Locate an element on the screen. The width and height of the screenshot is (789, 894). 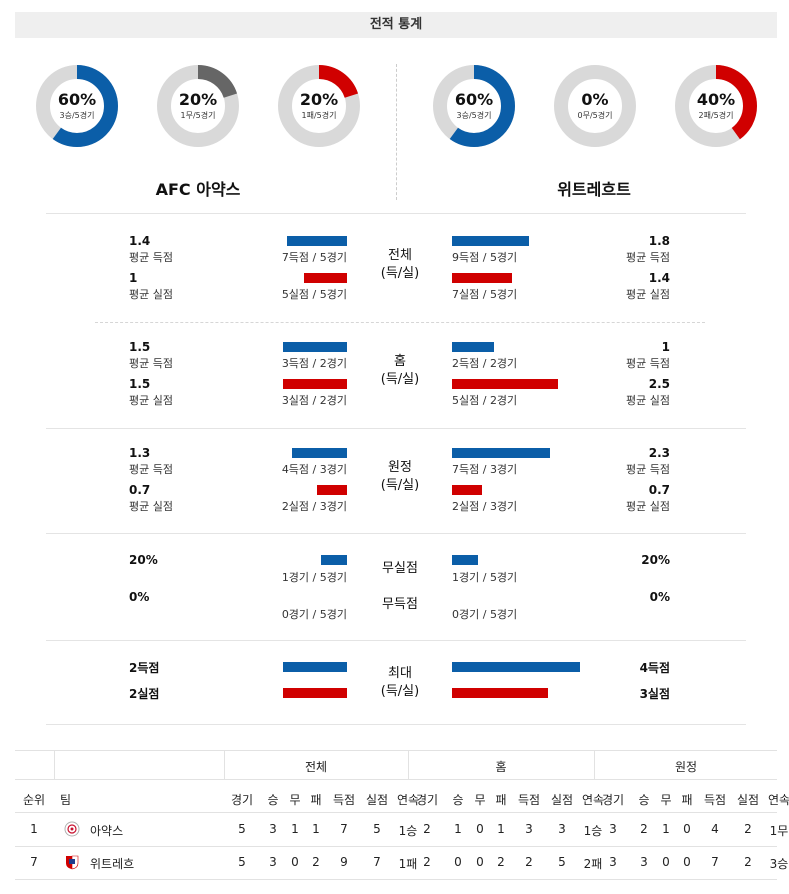
team-link: 아약스 is located at coordinates (107, 831).